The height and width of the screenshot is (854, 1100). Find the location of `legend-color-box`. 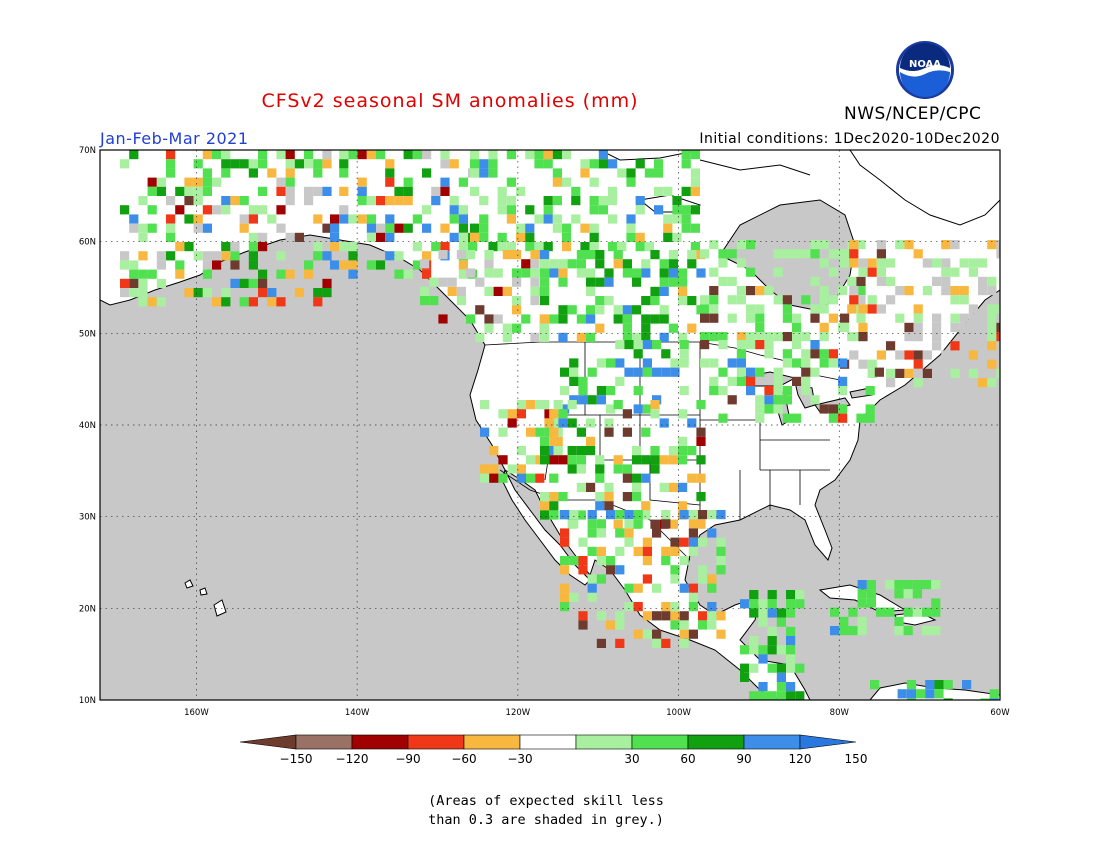

legend-color-box is located at coordinates (436, 742).